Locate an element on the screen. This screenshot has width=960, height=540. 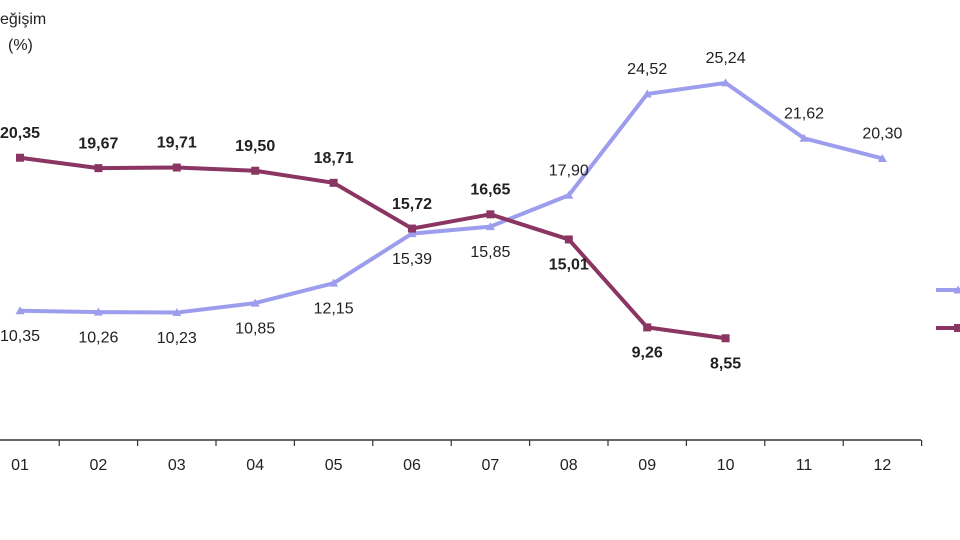
x-tick-label: 08 is located at coordinates (569, 465).